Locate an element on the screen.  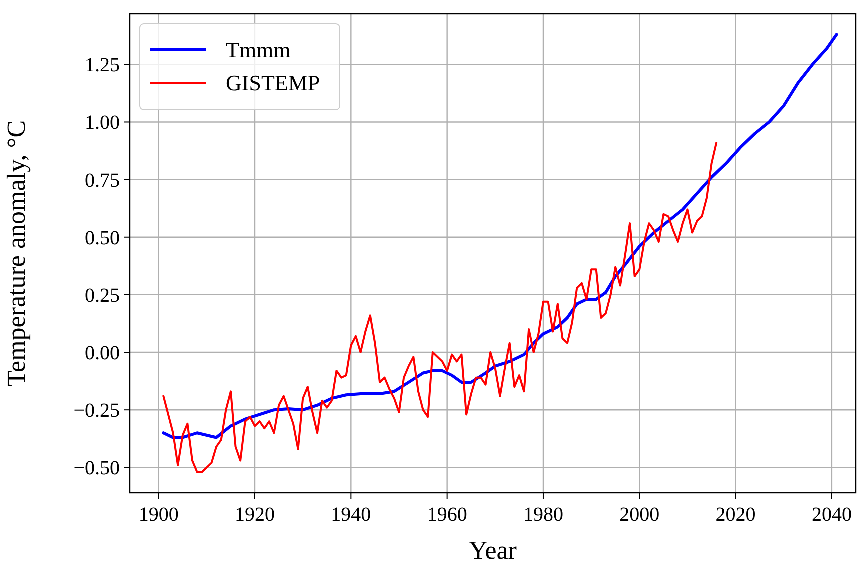
x-tick-label: 2000 is located at coordinates (640, 515).